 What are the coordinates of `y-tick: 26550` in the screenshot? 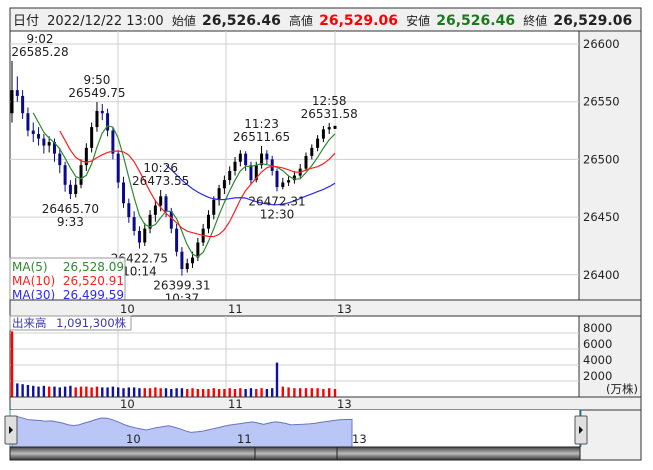 It's located at (601, 102).